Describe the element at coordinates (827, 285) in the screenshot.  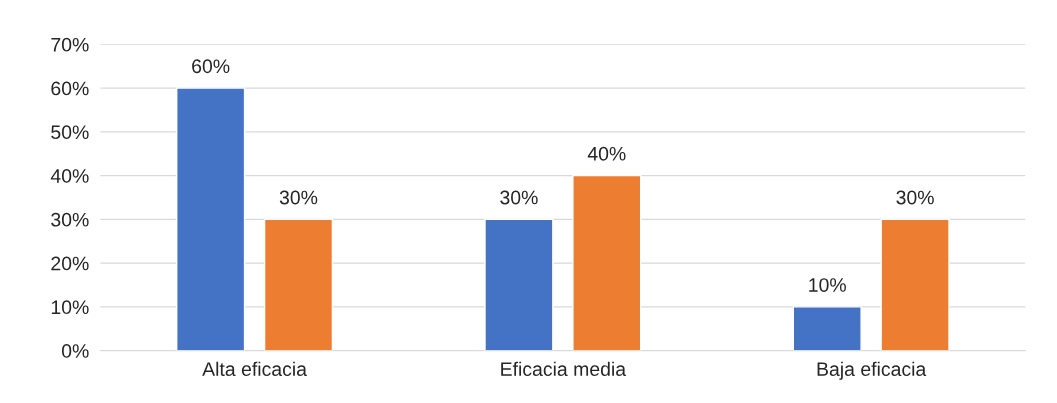
I see `data-label: 10%` at that location.